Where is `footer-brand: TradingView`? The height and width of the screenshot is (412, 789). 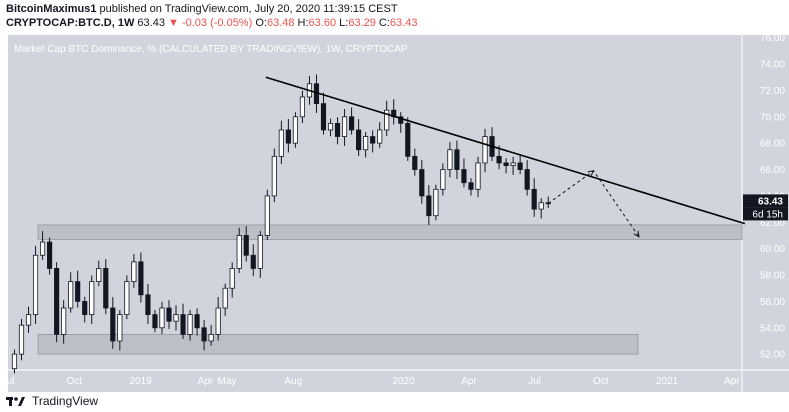 footer-brand: TradingView is located at coordinates (65, 401).